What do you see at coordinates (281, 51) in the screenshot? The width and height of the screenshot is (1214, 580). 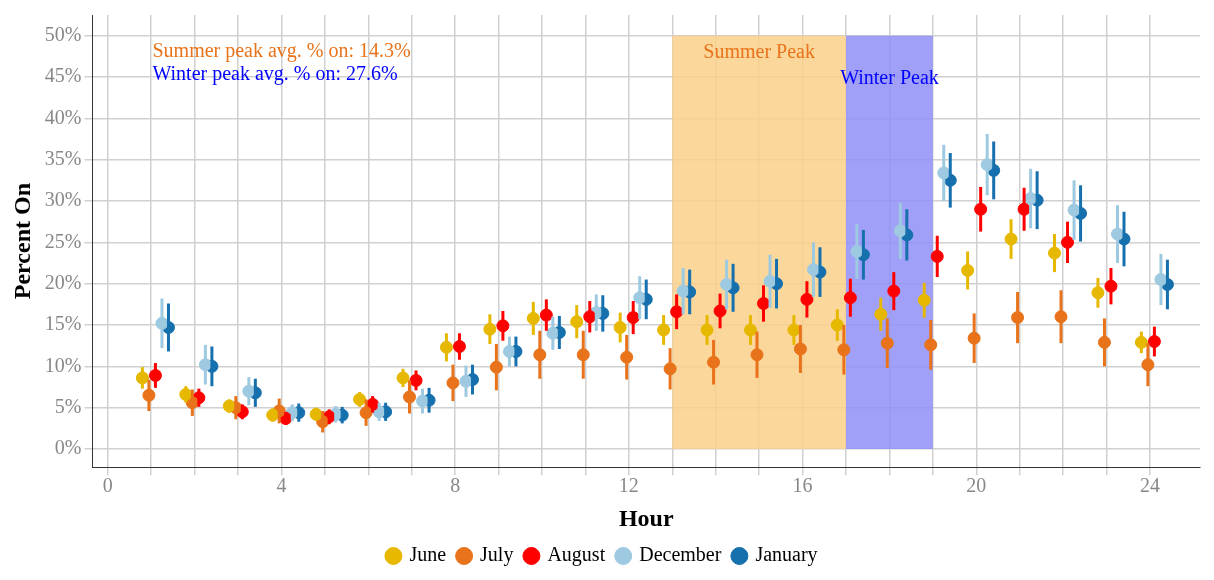 I see `annotation: Summer peak avg. % on: 14.3%` at bounding box center [281, 51].